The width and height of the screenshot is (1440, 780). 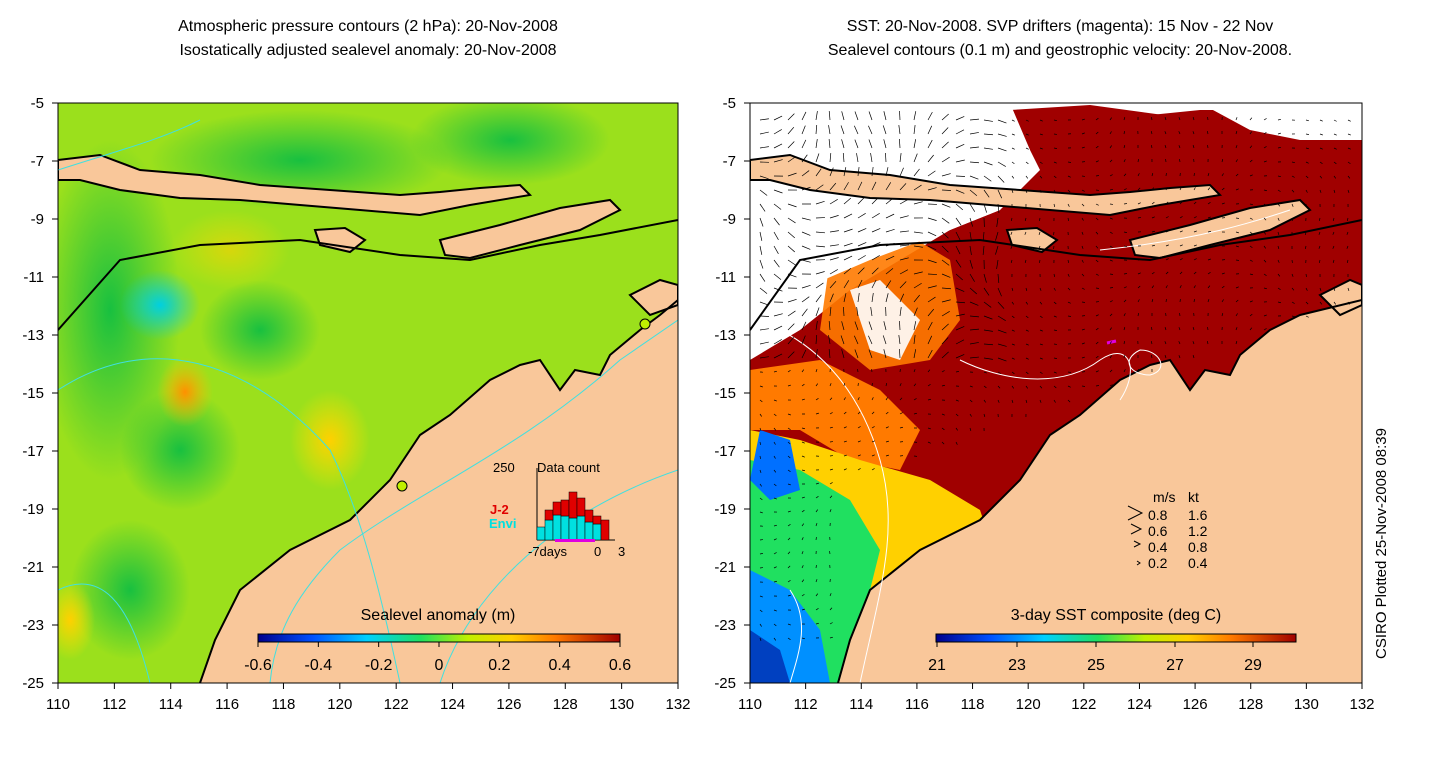 I want to click on right-y-tick-label: -15, so click(x=725, y=393).